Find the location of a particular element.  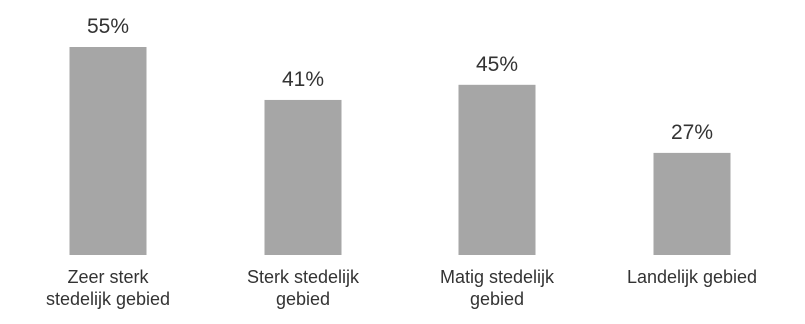

category-label-2-line-1: Sterk stedelijk is located at coordinates (303, 277).